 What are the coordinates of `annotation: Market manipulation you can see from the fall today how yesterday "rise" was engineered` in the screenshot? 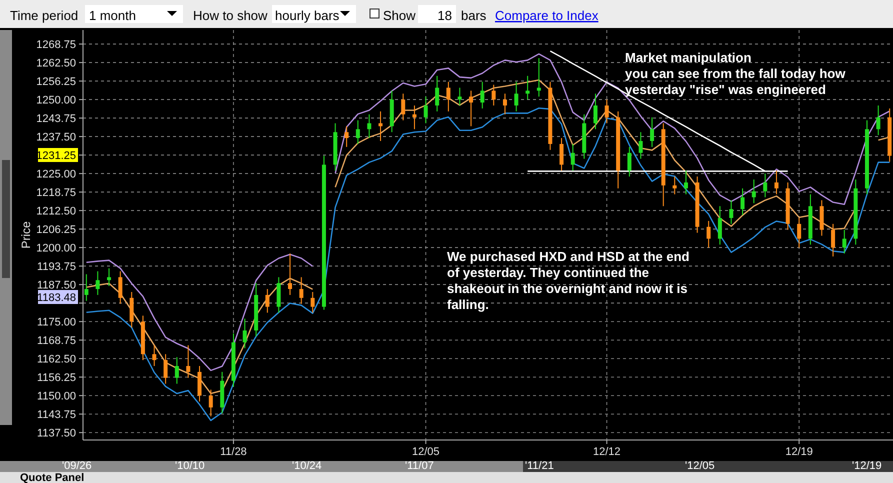 It's located at (735, 73).